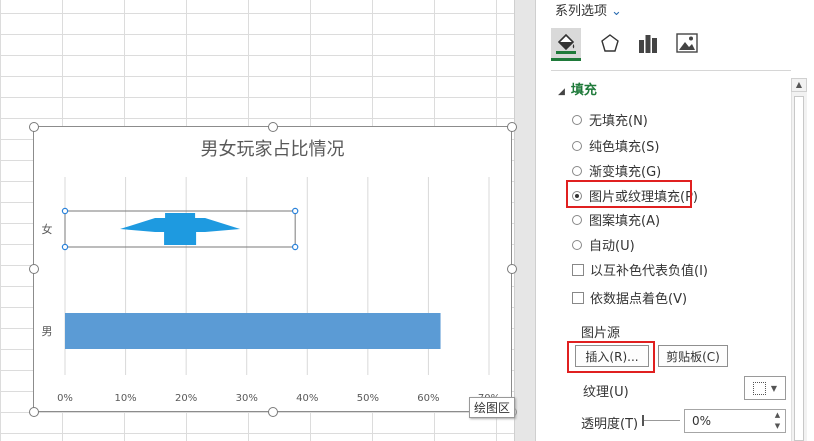  What do you see at coordinates (577, 170) in the screenshot?
I see `gradient-fill-radio` at bounding box center [577, 170].